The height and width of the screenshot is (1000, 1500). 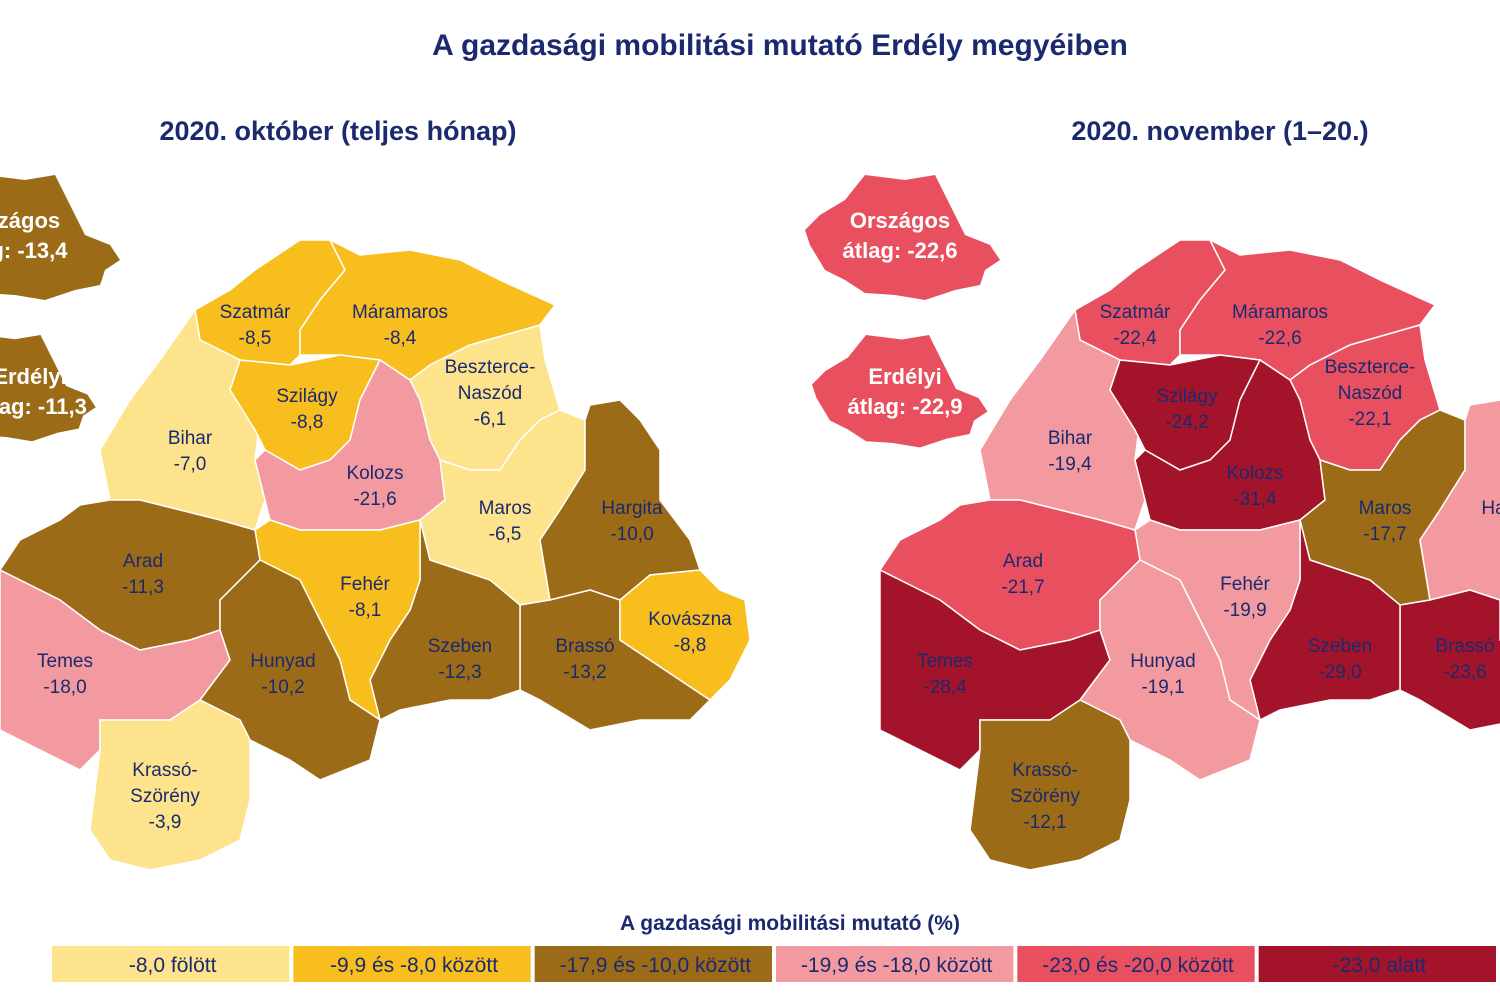 I want to click on county-text: Arad, so click(x=143, y=561).